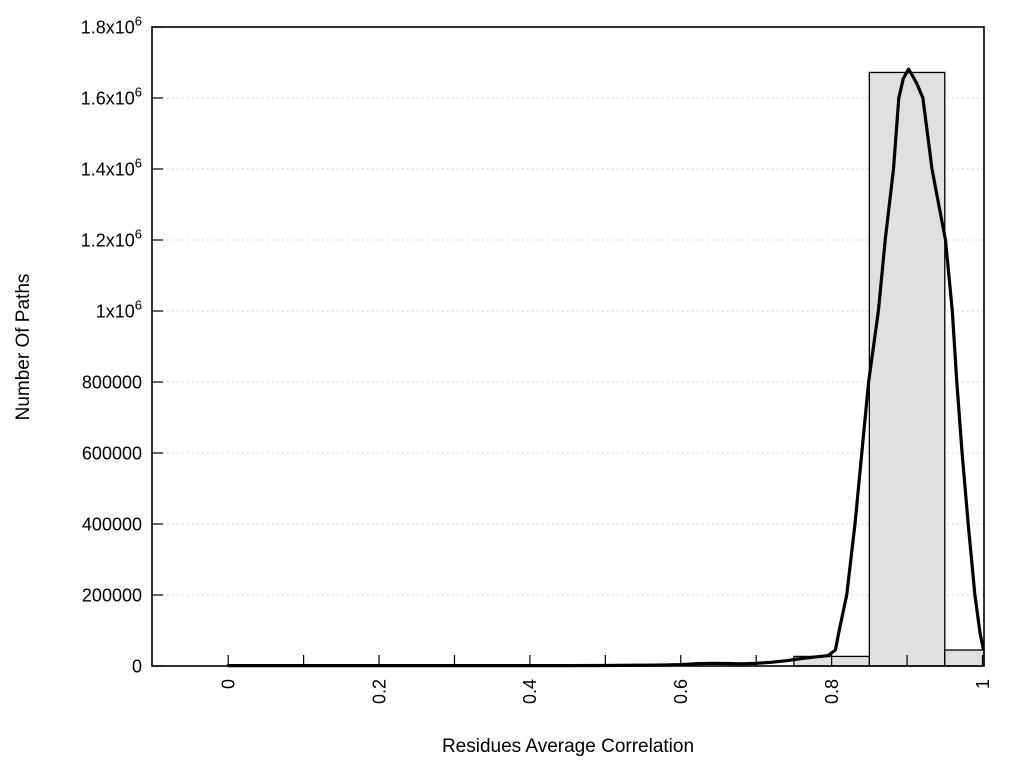 The image size is (1024, 768). What do you see at coordinates (530, 691) in the screenshot?
I see `x-tick-label: 0.4` at bounding box center [530, 691].